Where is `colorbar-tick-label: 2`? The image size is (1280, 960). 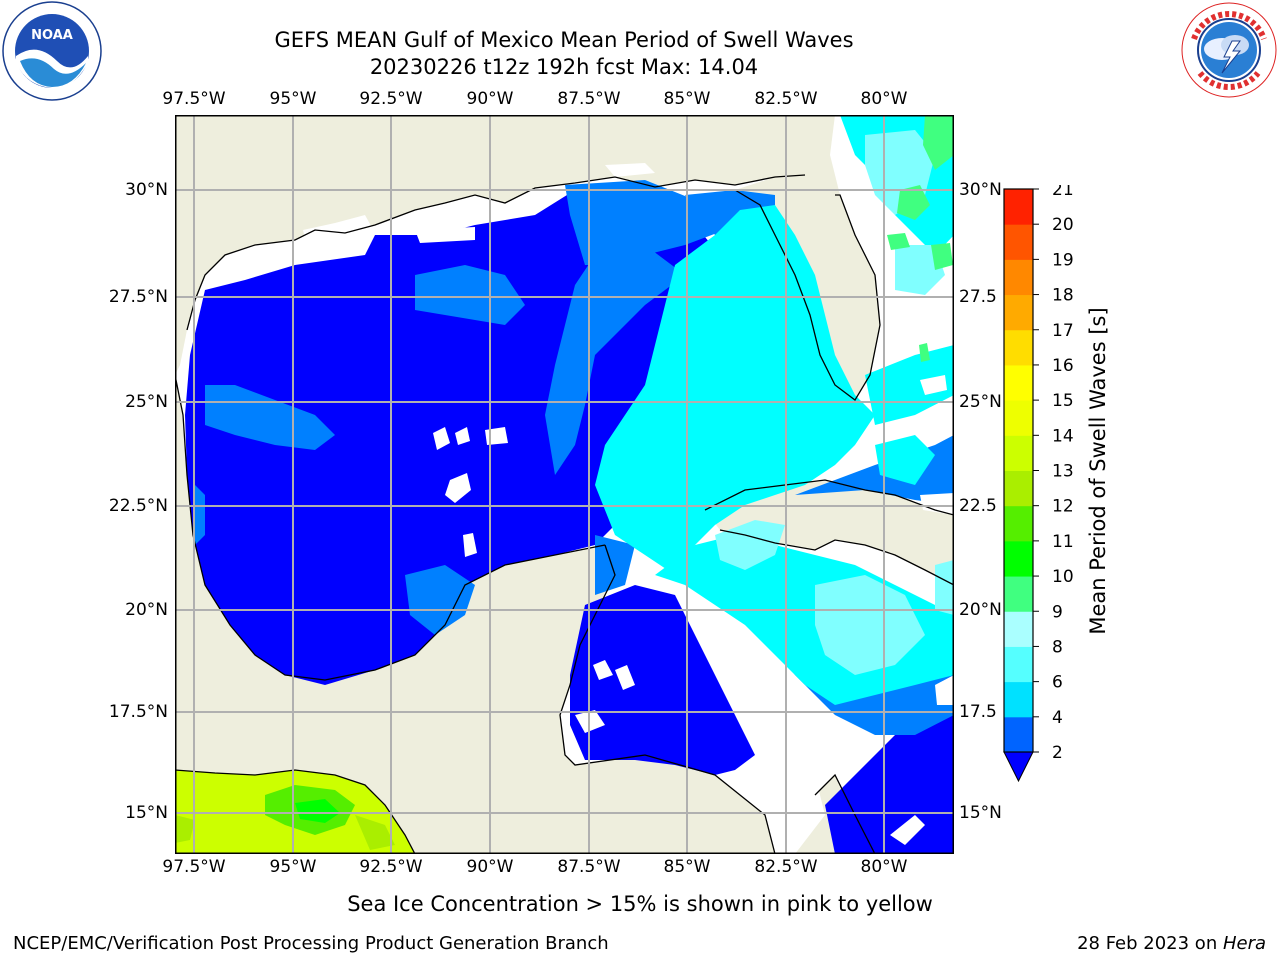
colorbar-tick-label: 2 is located at coordinates (1057, 753).